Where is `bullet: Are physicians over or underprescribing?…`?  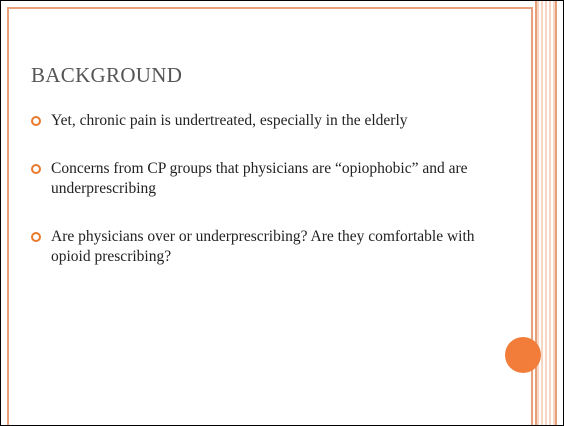 bullet: Are physicians over or underprescribing?… is located at coordinates (261, 247).